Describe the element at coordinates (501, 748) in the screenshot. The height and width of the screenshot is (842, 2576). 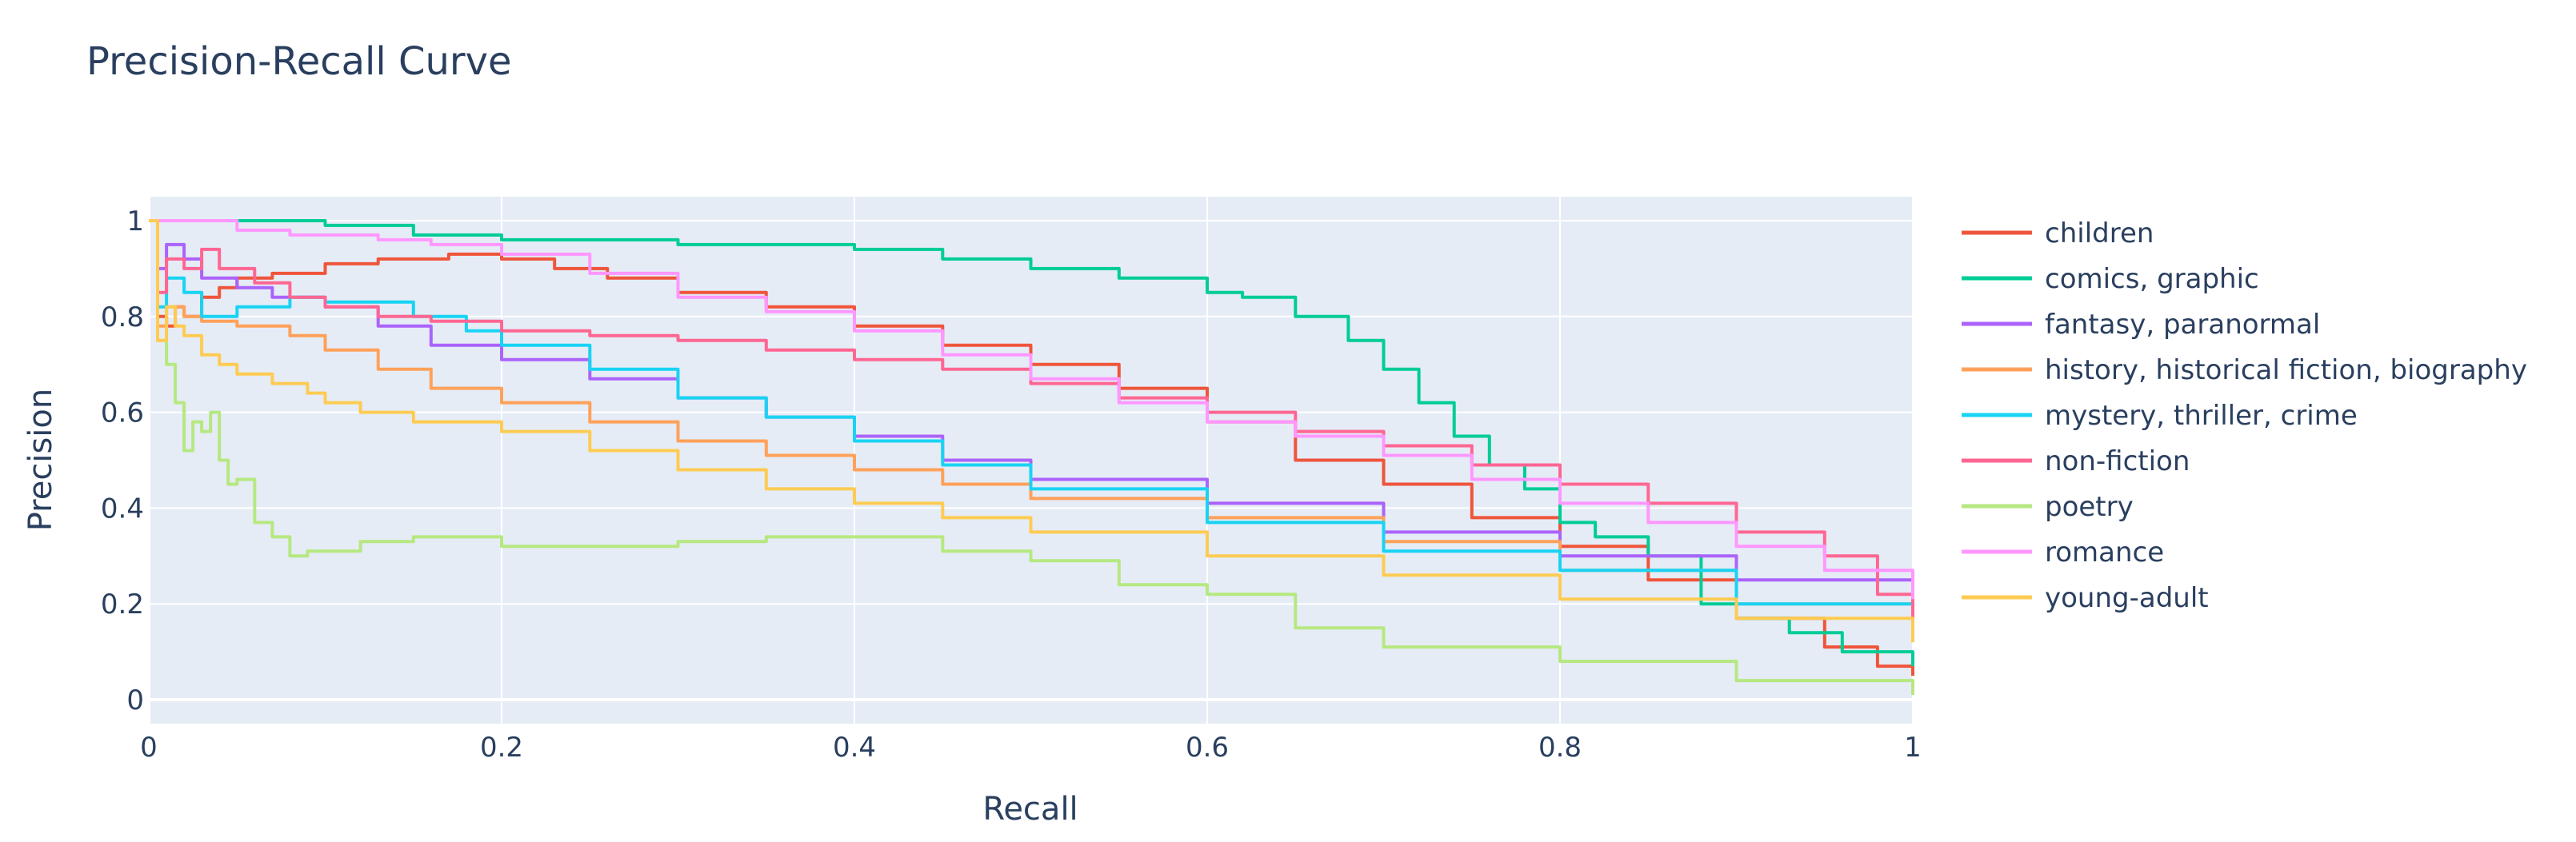
I see `x-tick-label: 0.2` at that location.